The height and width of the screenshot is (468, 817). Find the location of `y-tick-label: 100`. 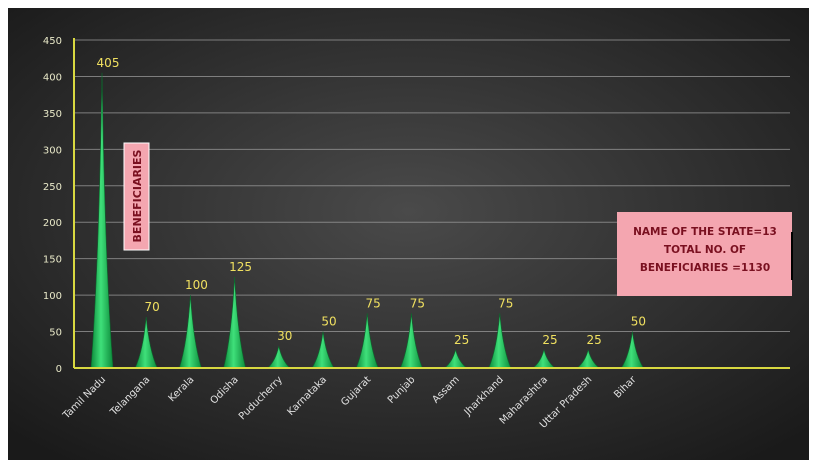

y-tick-label: 100 is located at coordinates (52, 296).